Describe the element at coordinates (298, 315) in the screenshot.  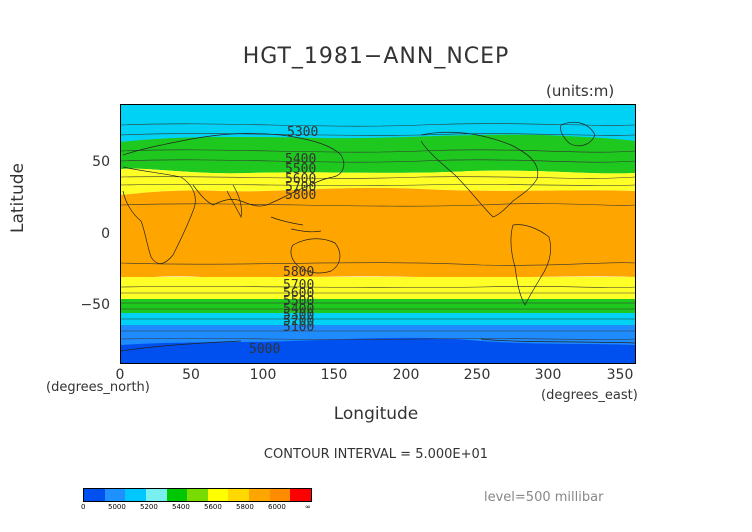
I see `contour-label-5300-south: 5300` at that location.